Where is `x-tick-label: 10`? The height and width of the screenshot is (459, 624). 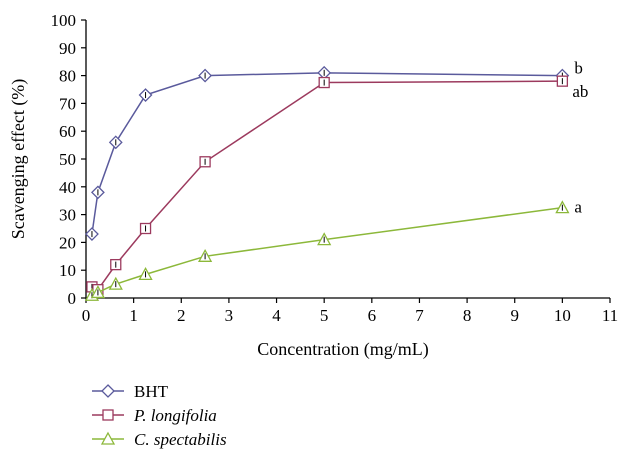 x-tick-label: 10 is located at coordinates (562, 315).